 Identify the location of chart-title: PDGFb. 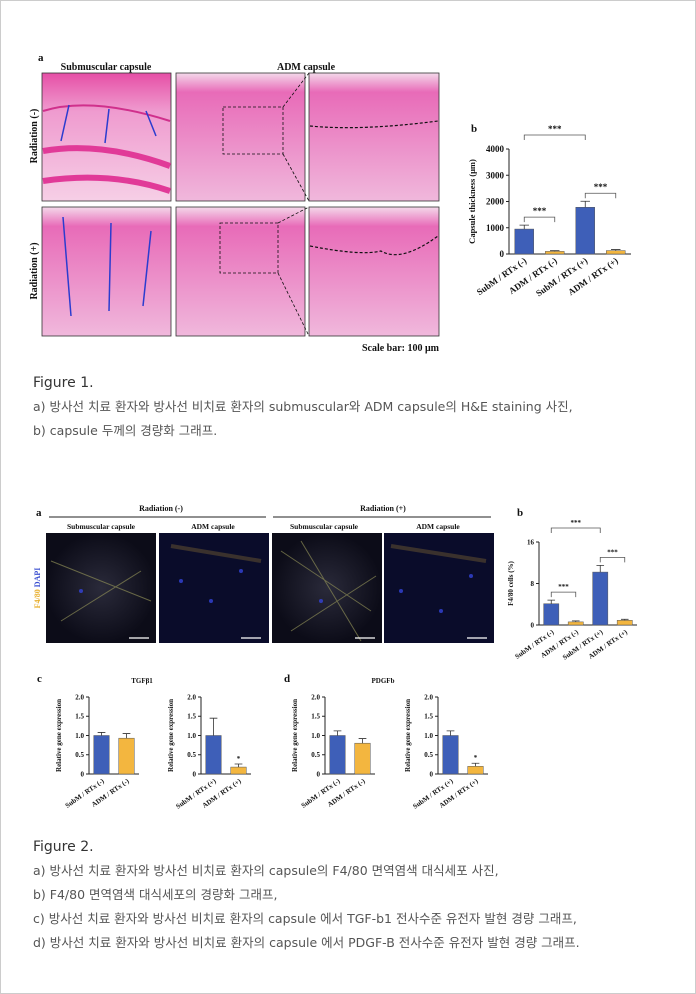
(383, 681).